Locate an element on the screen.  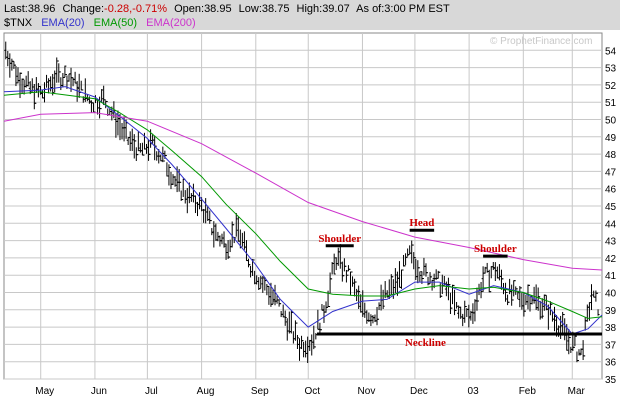
y-tick-label: 44 is located at coordinates (611, 224).